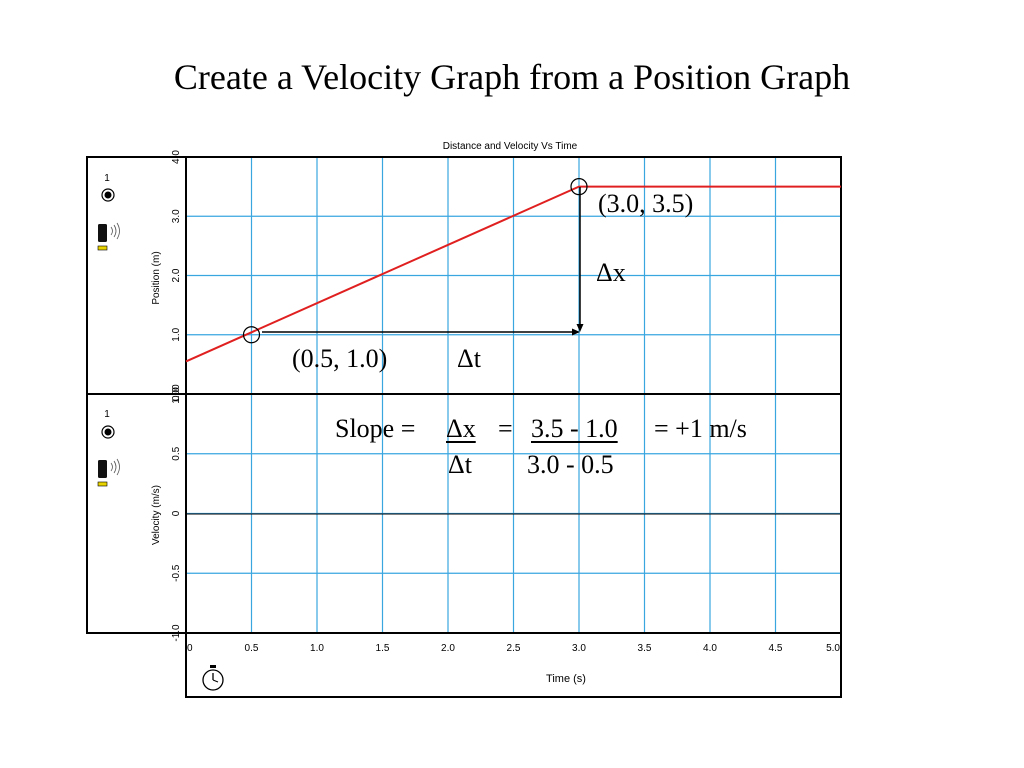 The height and width of the screenshot is (768, 1024). Describe the element at coordinates (317, 648) in the screenshot. I see `x-tick-label: 1.0` at that location.